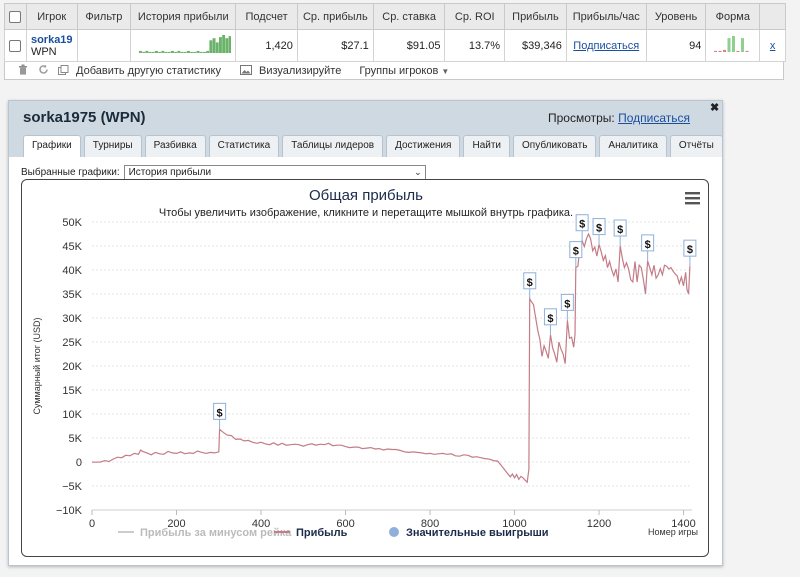 The width and height of the screenshot is (800, 577). Describe the element at coordinates (72, 367) in the screenshot. I see `y-tick-label: 20K` at that location.